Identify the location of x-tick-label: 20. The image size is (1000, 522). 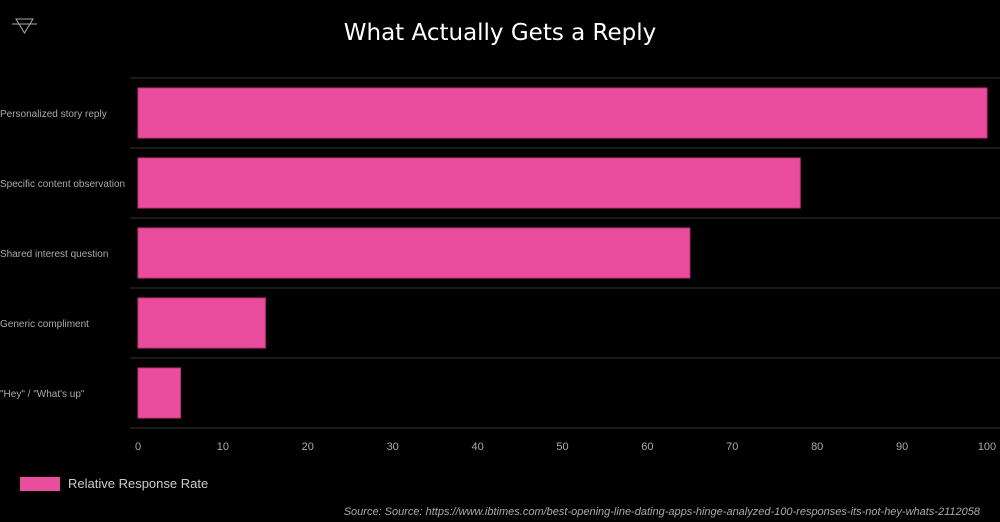
(308, 447).